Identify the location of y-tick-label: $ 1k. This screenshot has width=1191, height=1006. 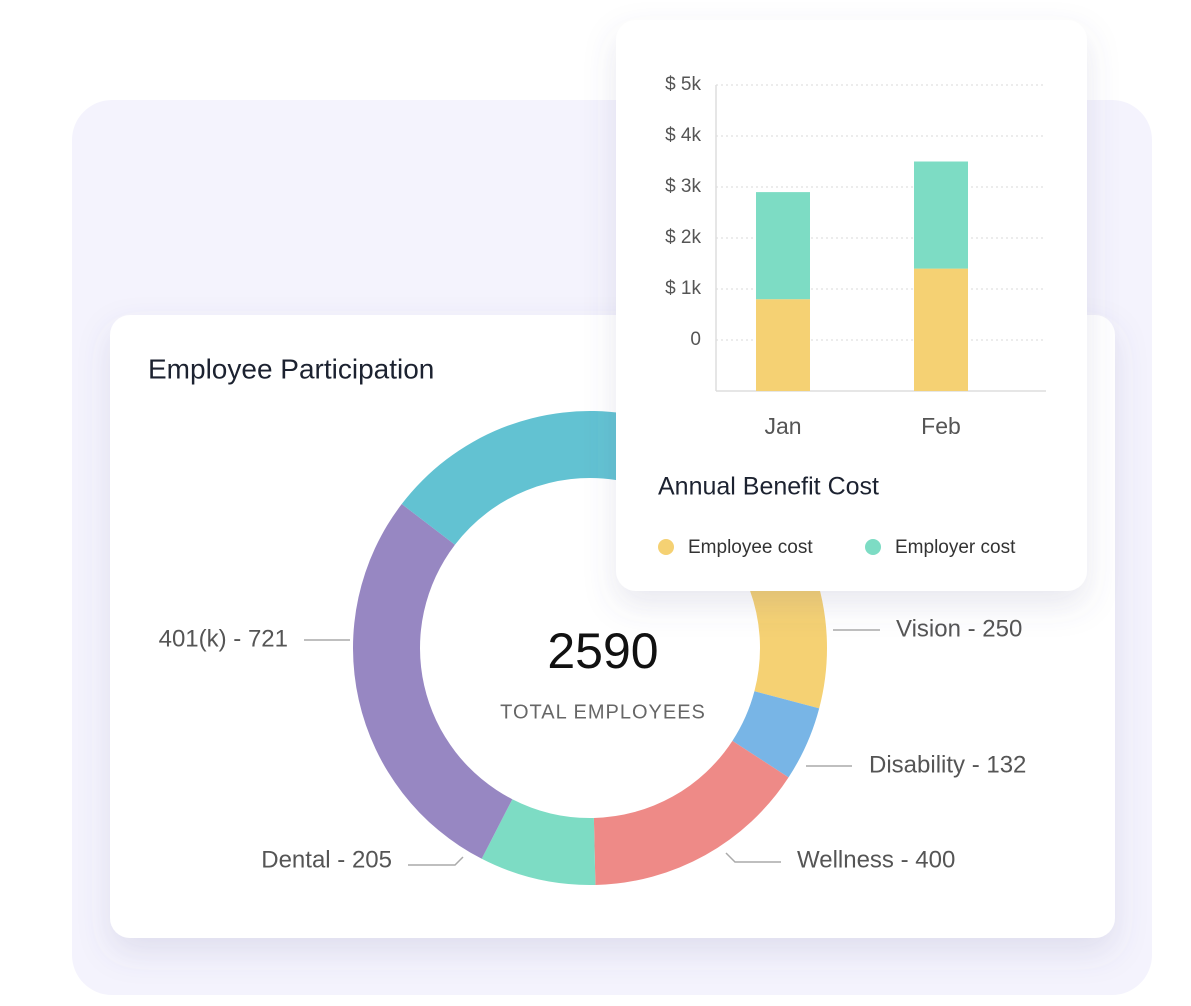
(683, 288).